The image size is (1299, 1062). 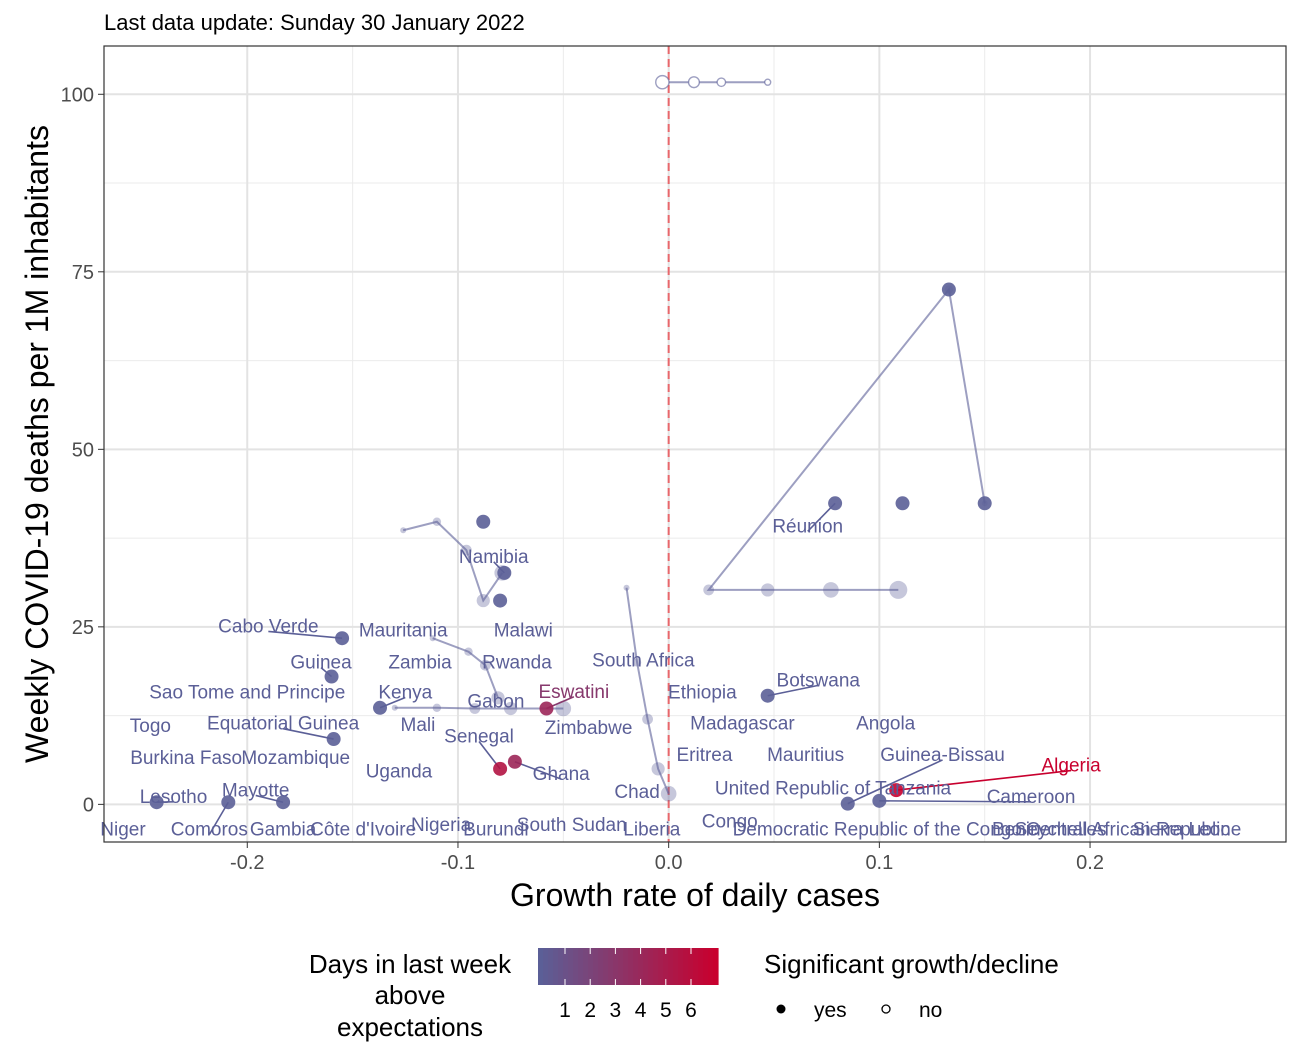 What do you see at coordinates (1072, 766) in the screenshot?
I see `country-label: Algeria` at bounding box center [1072, 766].